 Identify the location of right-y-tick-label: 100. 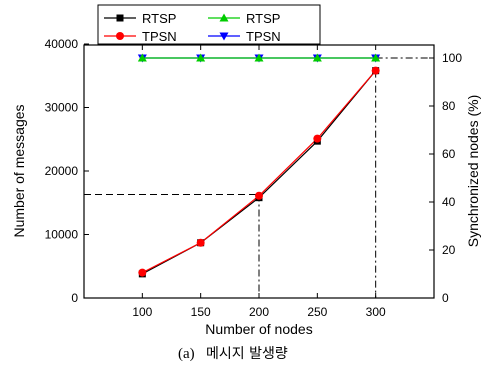
(452, 58).